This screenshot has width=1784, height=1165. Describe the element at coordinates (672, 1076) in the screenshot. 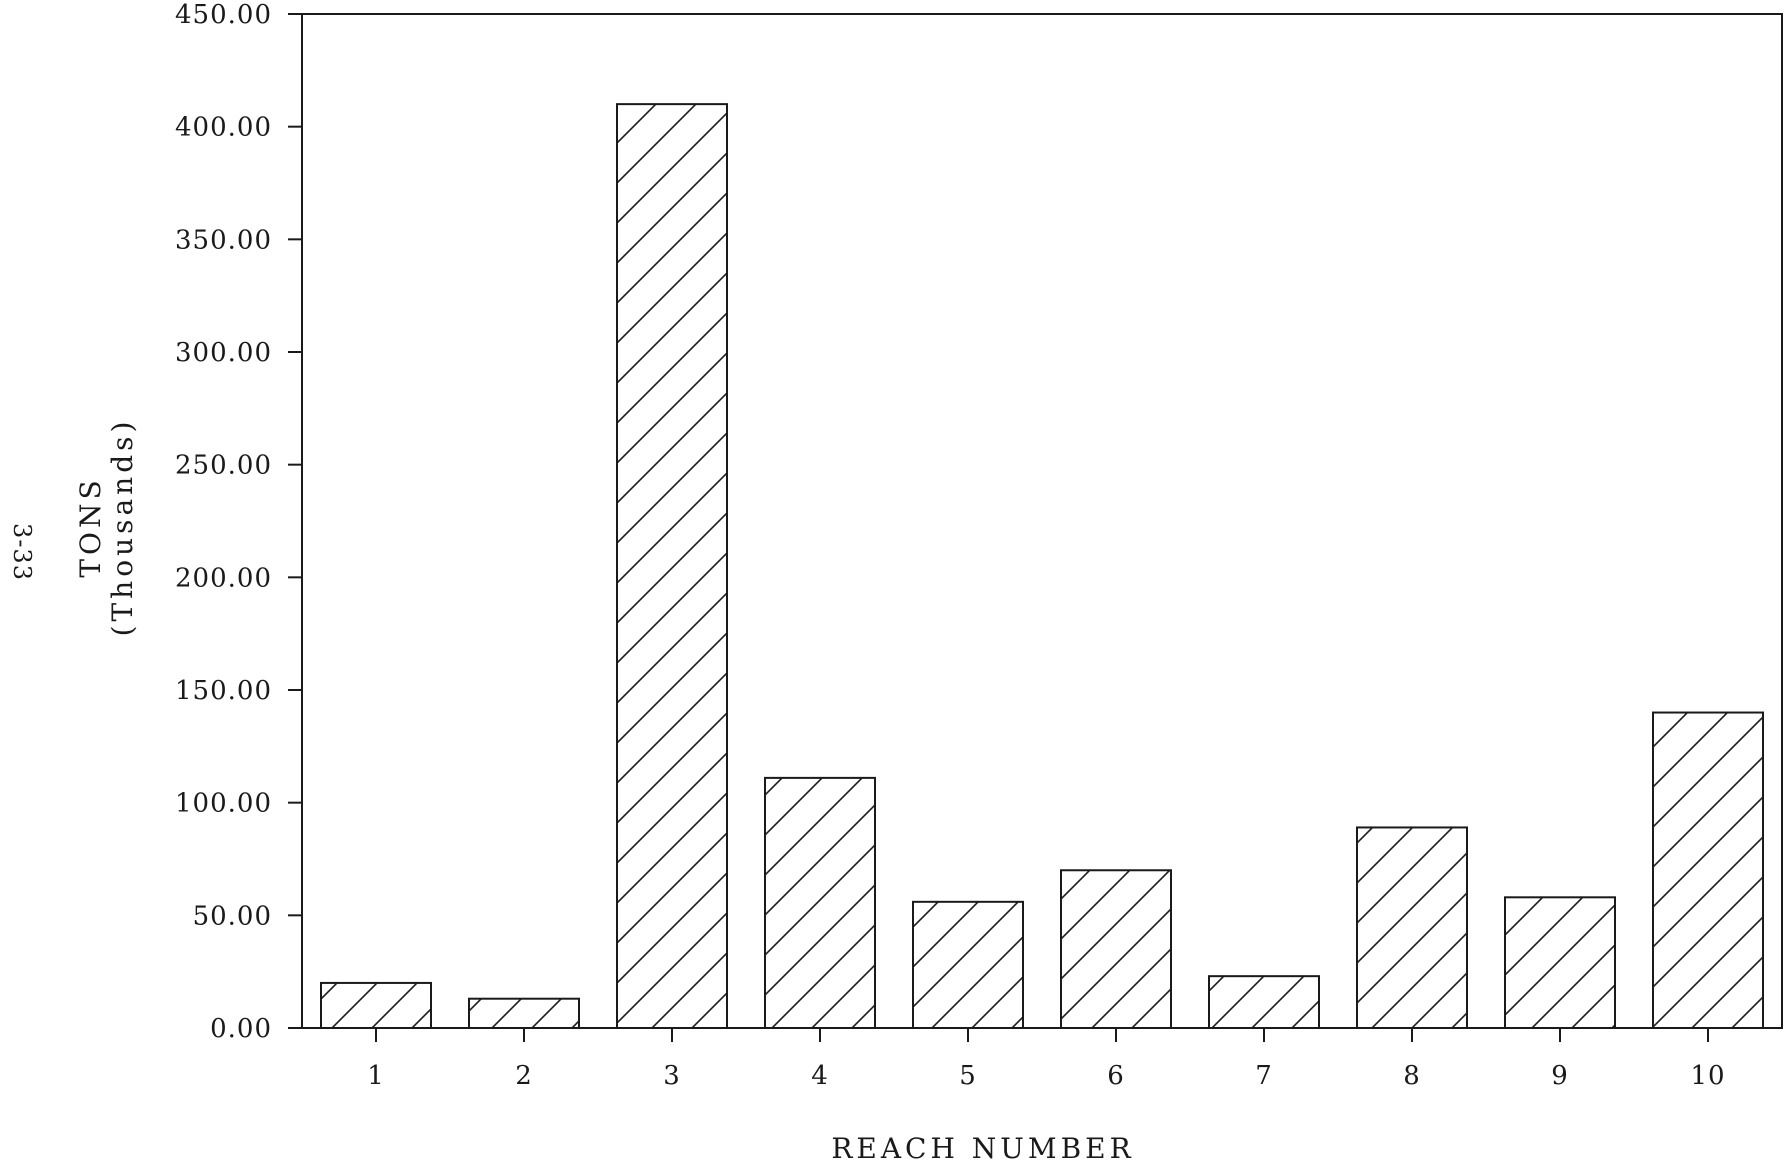

I see `x-tick-label: 3` at that location.